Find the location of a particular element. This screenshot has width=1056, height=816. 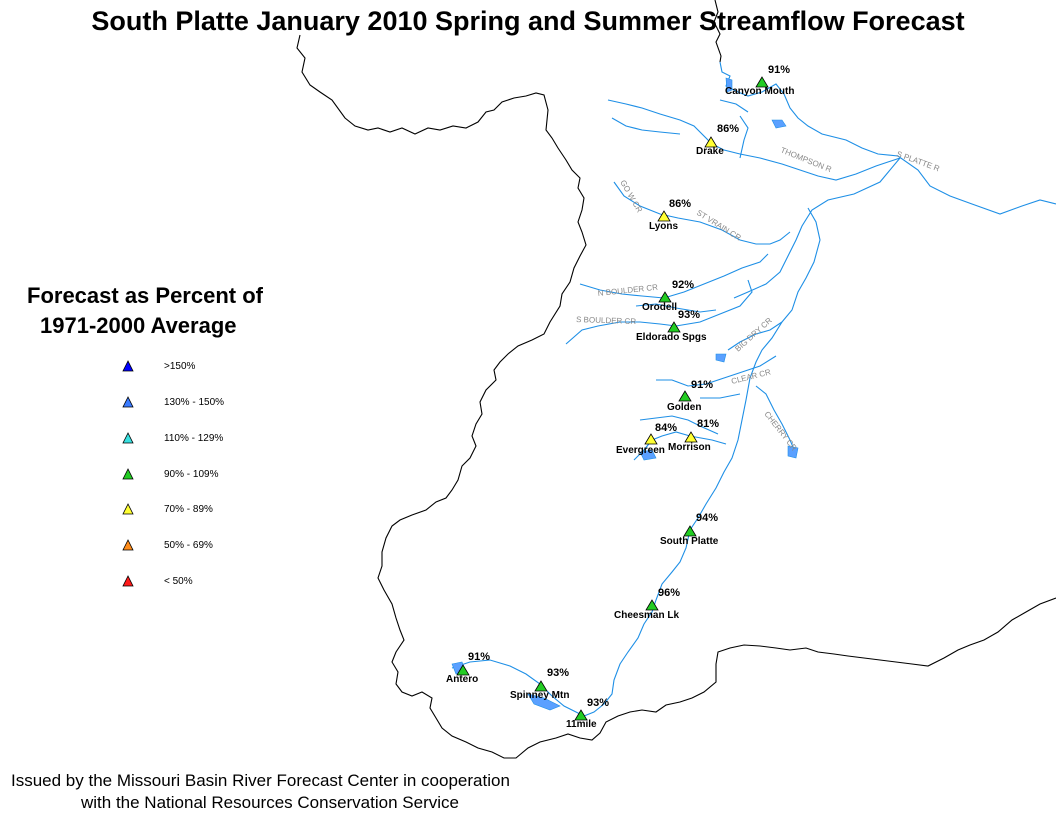

station-percent: 94% is located at coordinates (707, 518).